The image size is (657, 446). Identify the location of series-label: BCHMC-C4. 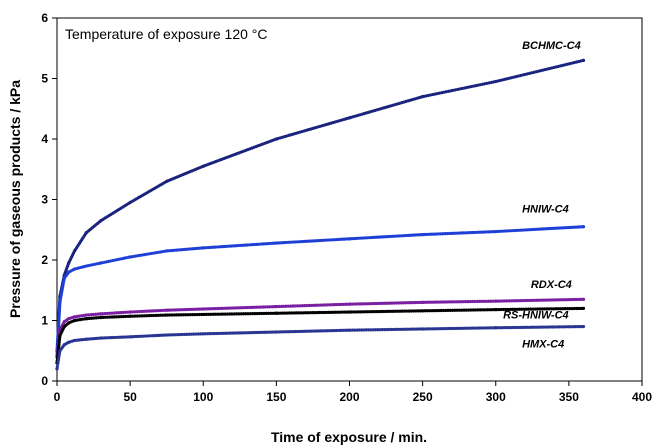
(551, 46).